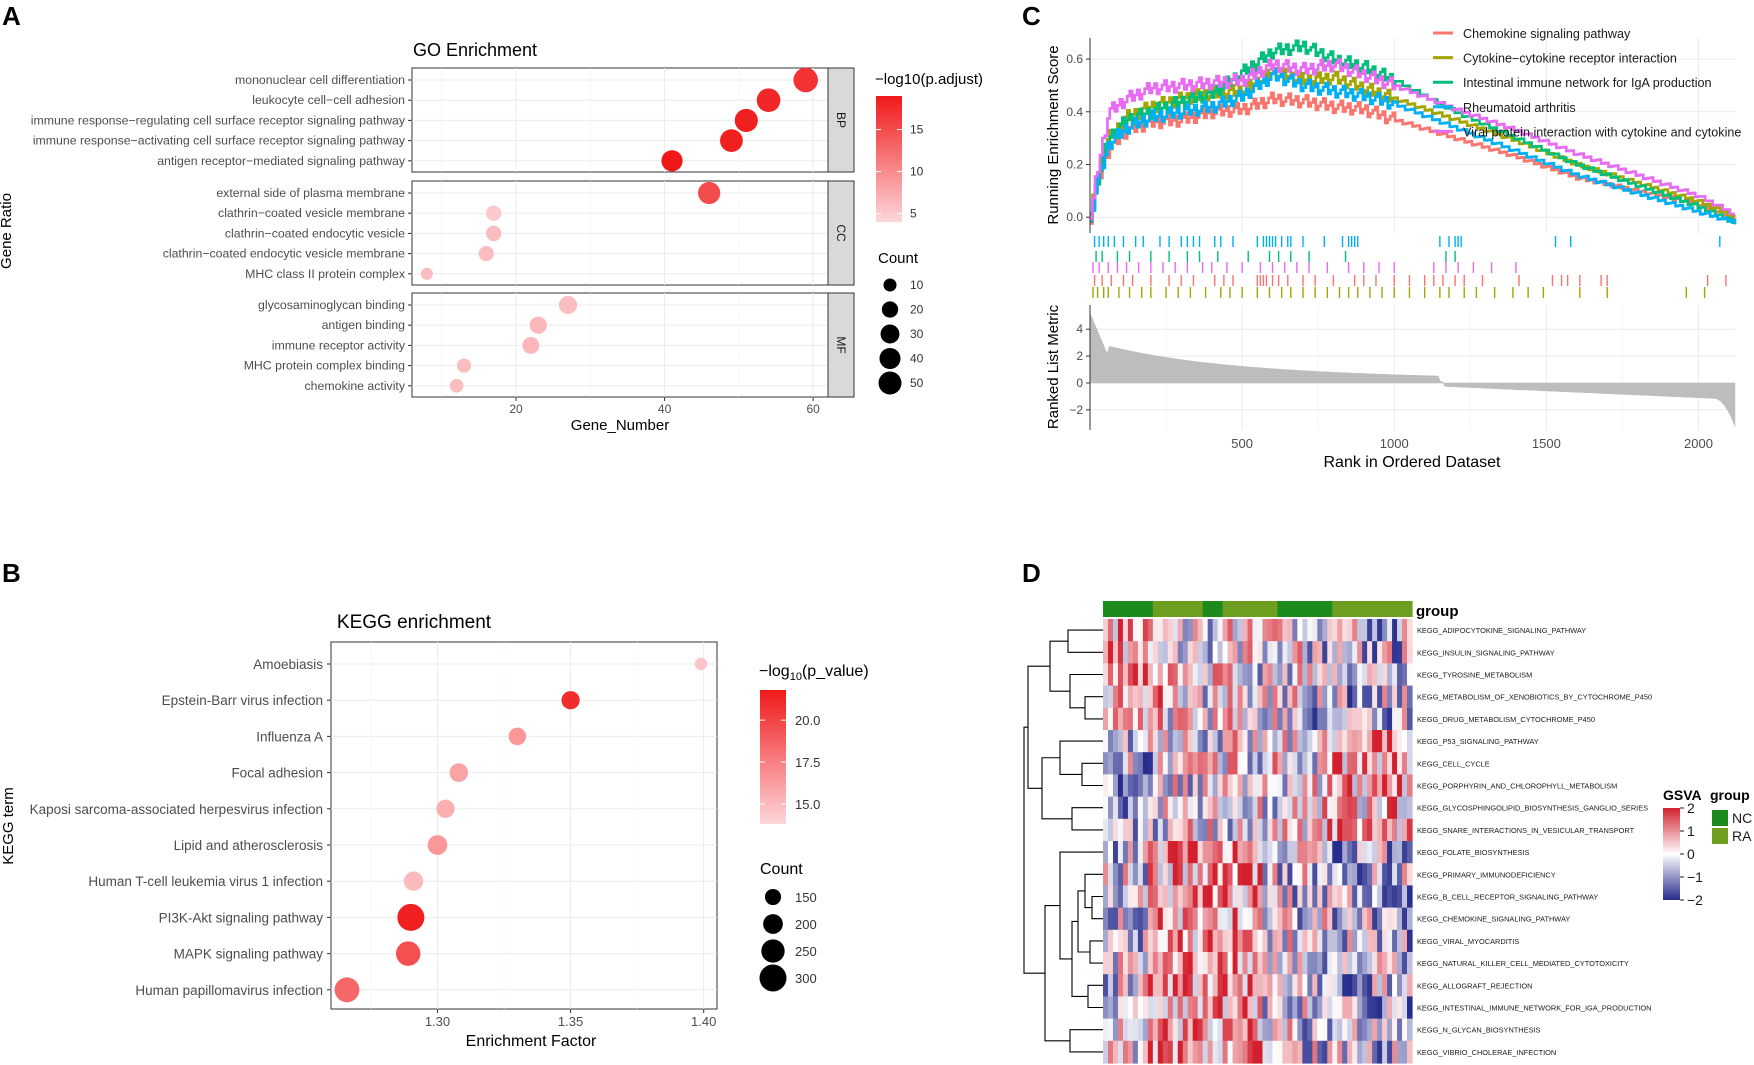 Image resolution: width=1754 pixels, height=1065 pixels. I want to click on go-size-key, so click(890, 358).